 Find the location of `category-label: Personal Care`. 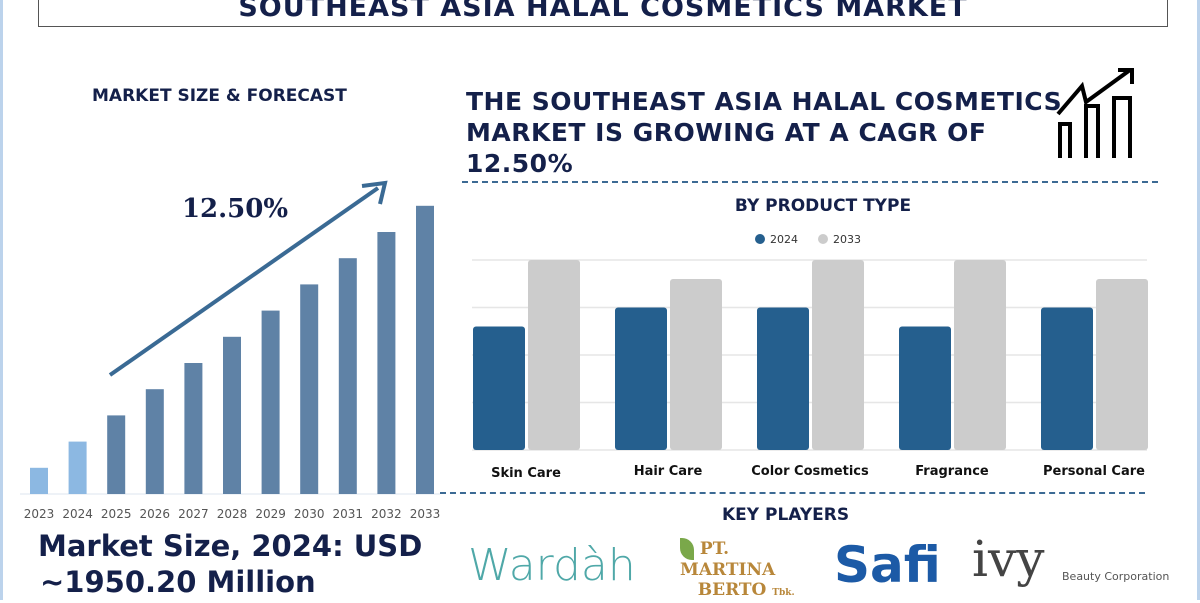

category-label: Personal Care is located at coordinates (1094, 471).